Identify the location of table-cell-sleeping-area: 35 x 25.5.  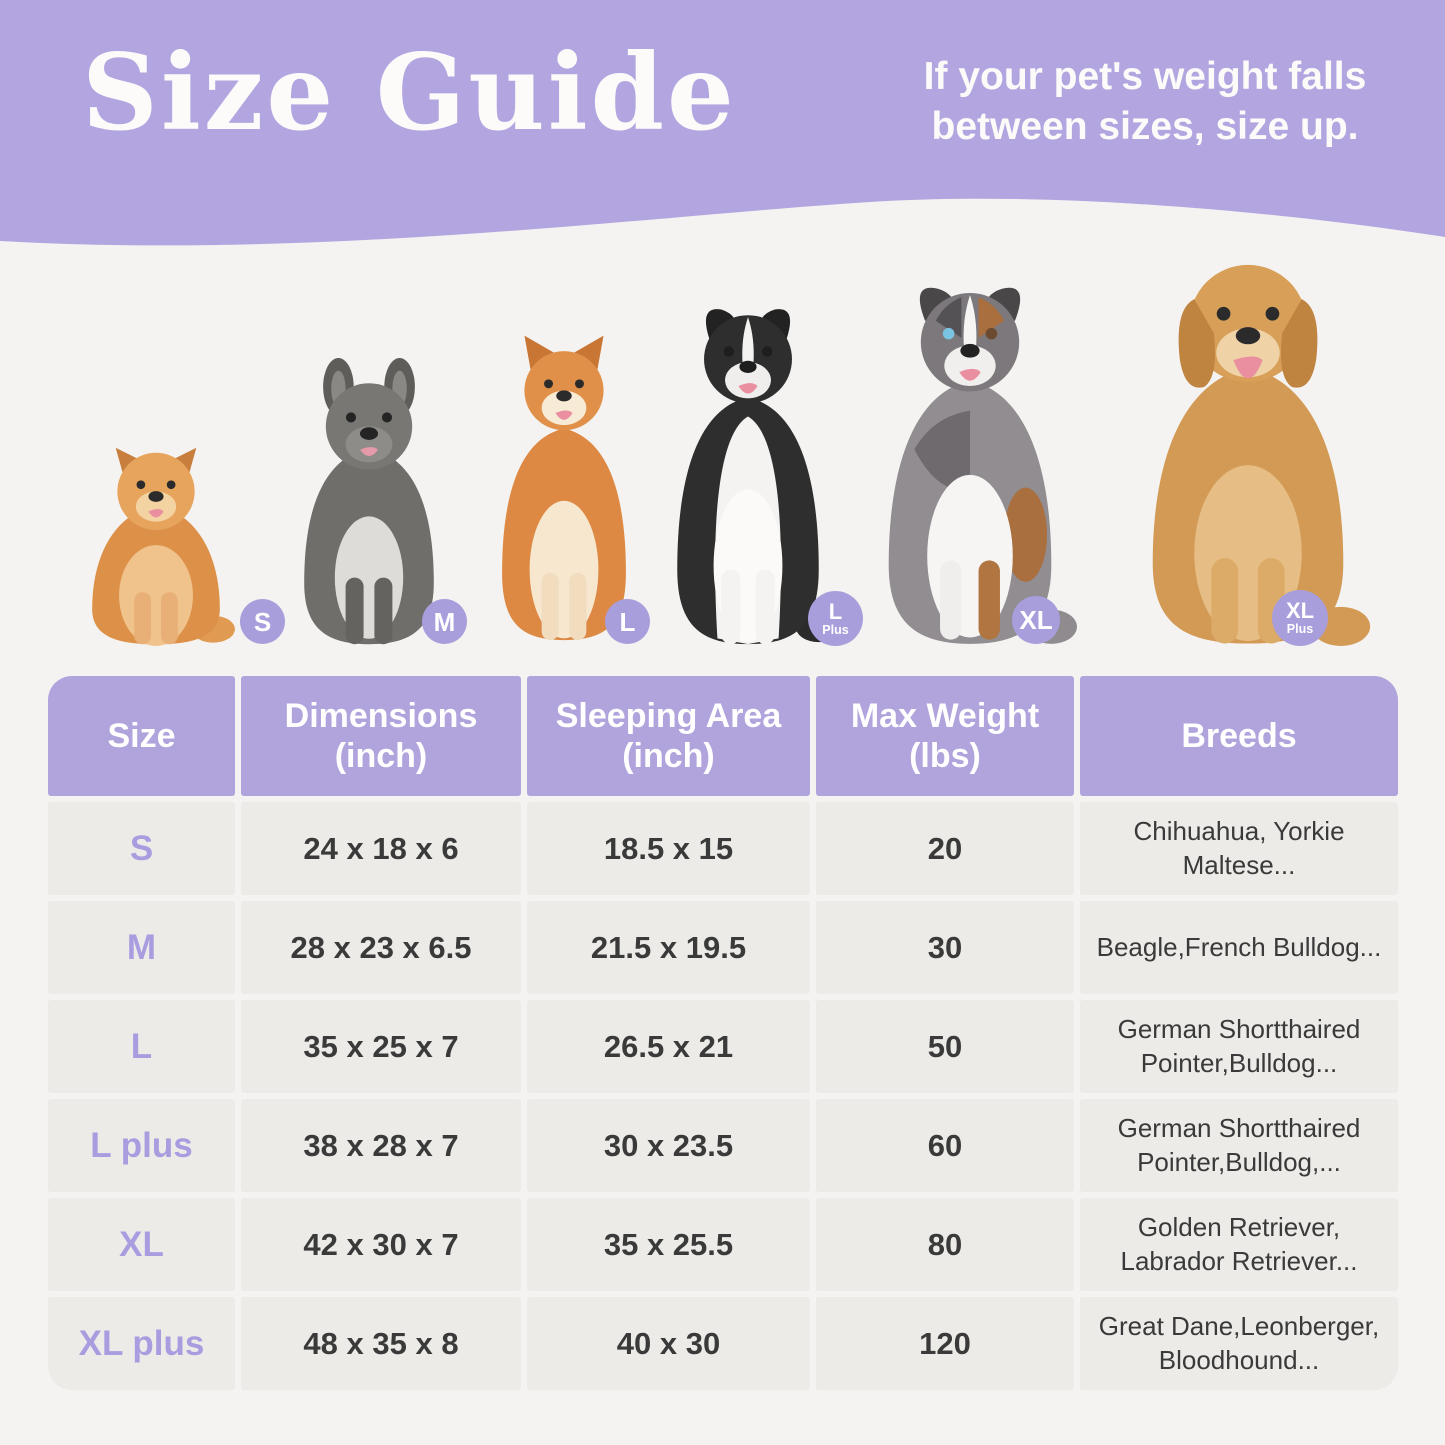
(668, 1244).